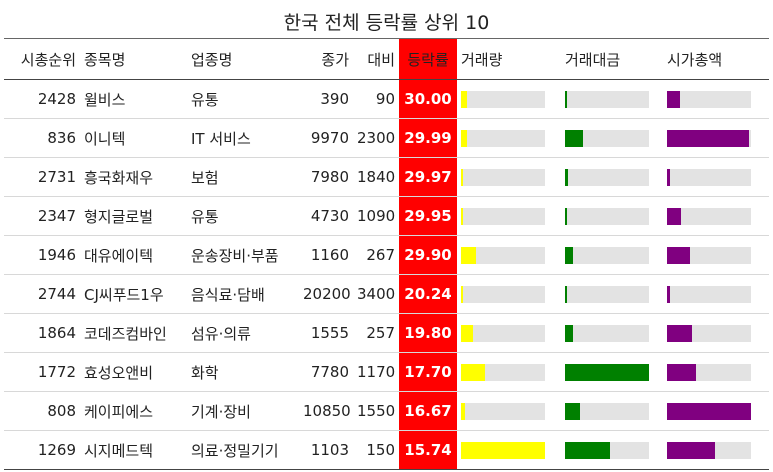 The image size is (773, 472). Describe the element at coordinates (119, 372) in the screenshot. I see `stock-name-cell: 효성오앤비` at that location.